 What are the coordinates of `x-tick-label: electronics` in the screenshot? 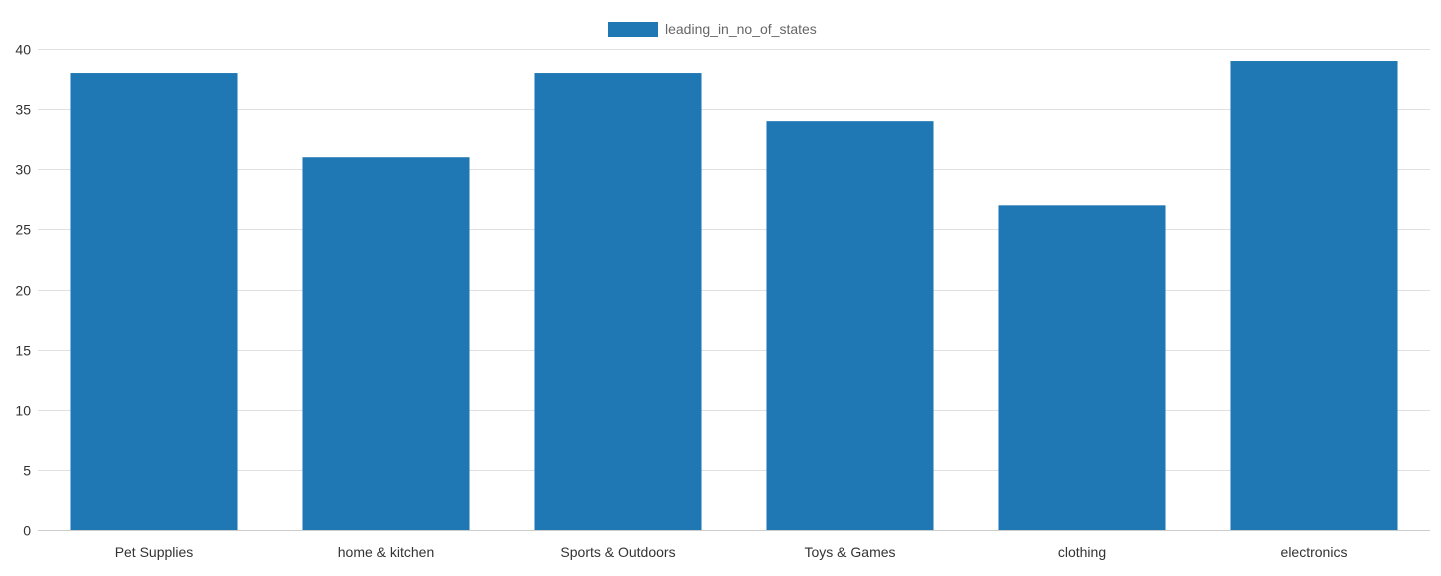 It's located at (1314, 552).